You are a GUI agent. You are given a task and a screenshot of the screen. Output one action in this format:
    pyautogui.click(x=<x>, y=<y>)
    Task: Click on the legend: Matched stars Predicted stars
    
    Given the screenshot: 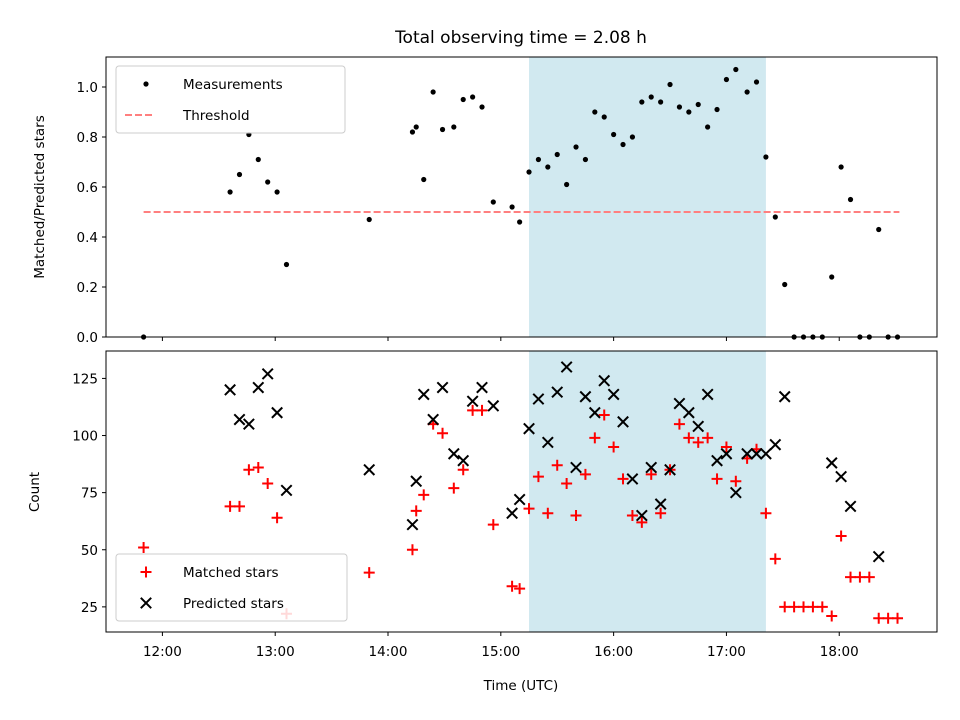 What is the action you would take?
    pyautogui.click(x=231, y=587)
    